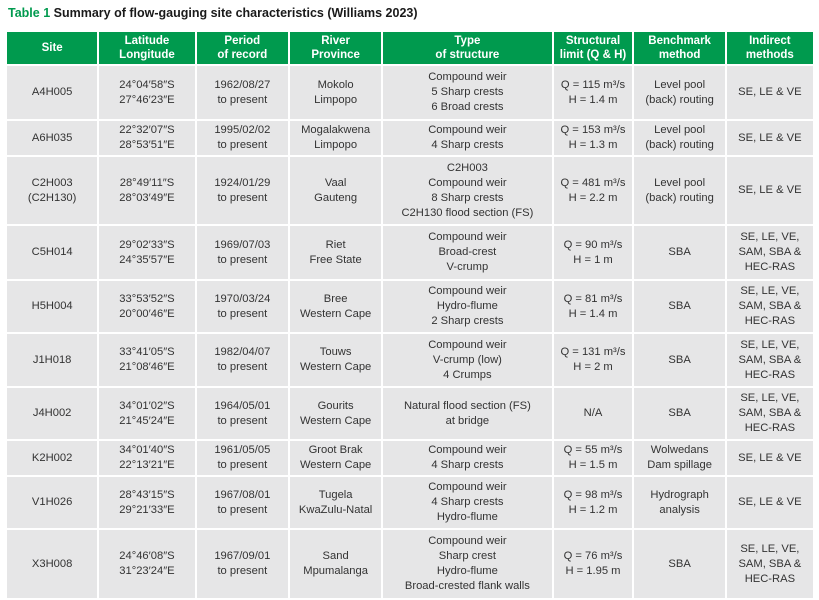 The width and height of the screenshot is (819, 600). What do you see at coordinates (147, 450) in the screenshot?
I see `cell-line: 34°01′40″S` at bounding box center [147, 450].